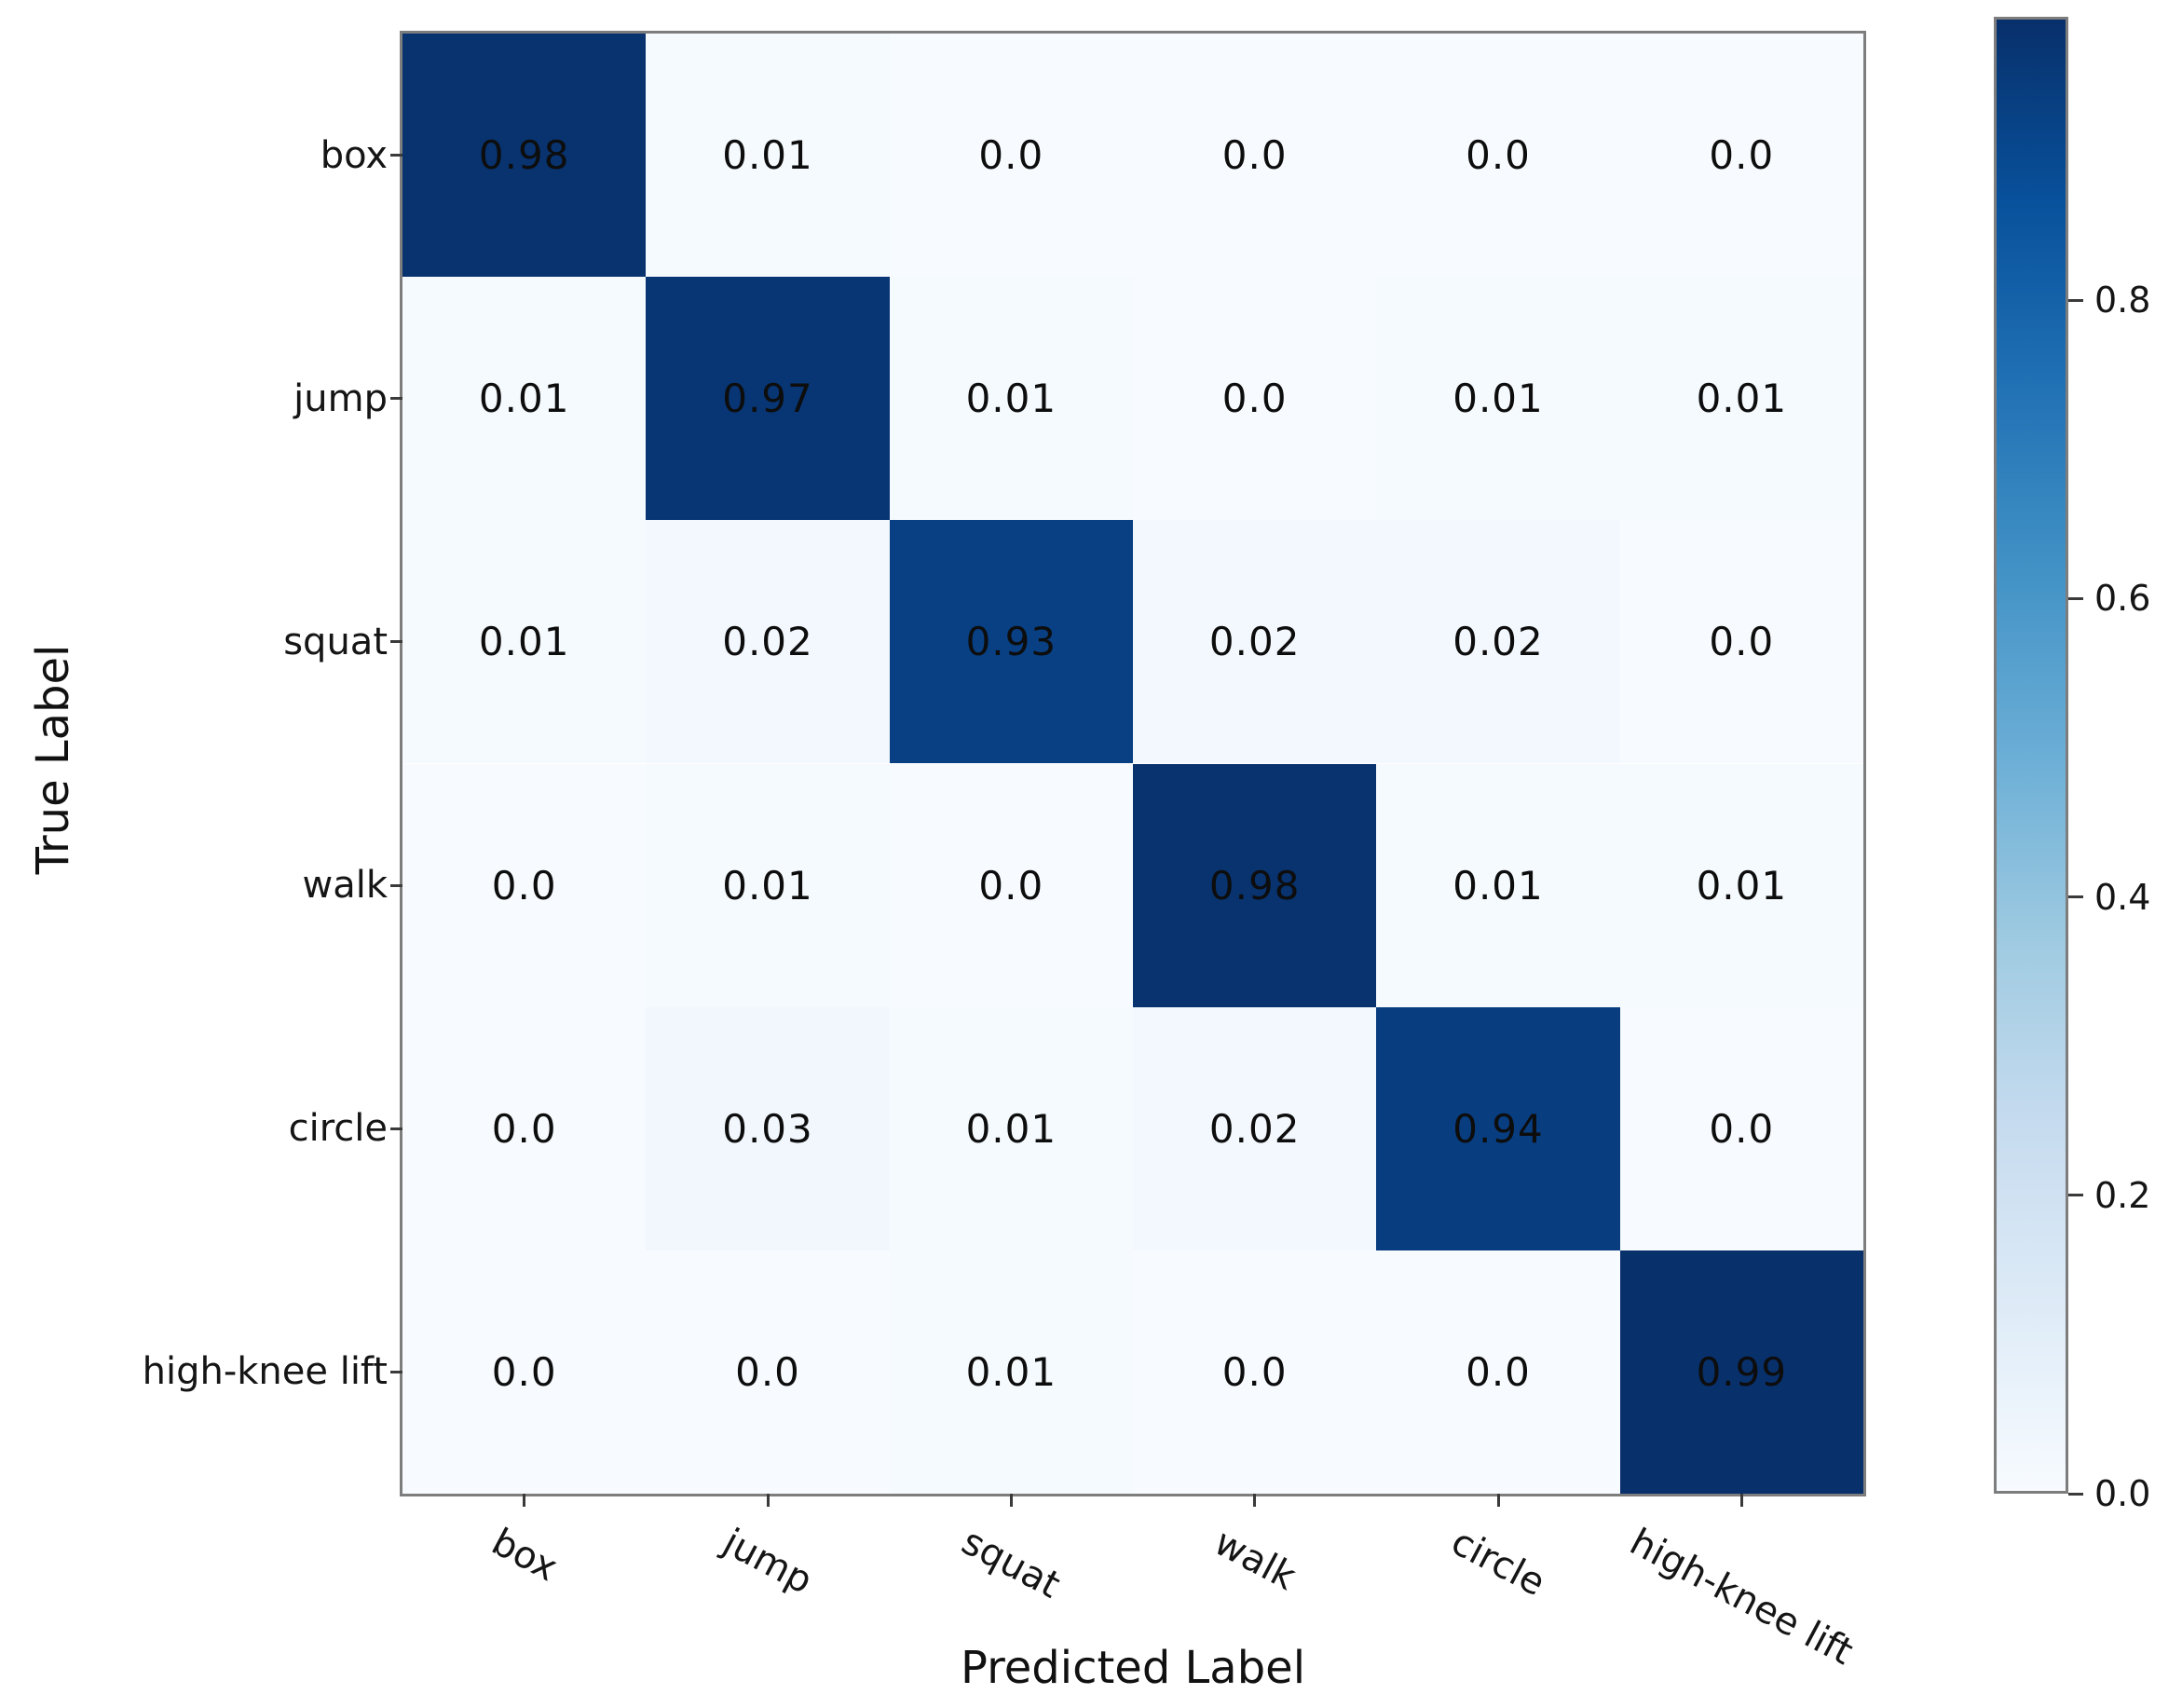  What do you see at coordinates (345, 886) in the screenshot?
I see `y-tick-label: walk` at bounding box center [345, 886].